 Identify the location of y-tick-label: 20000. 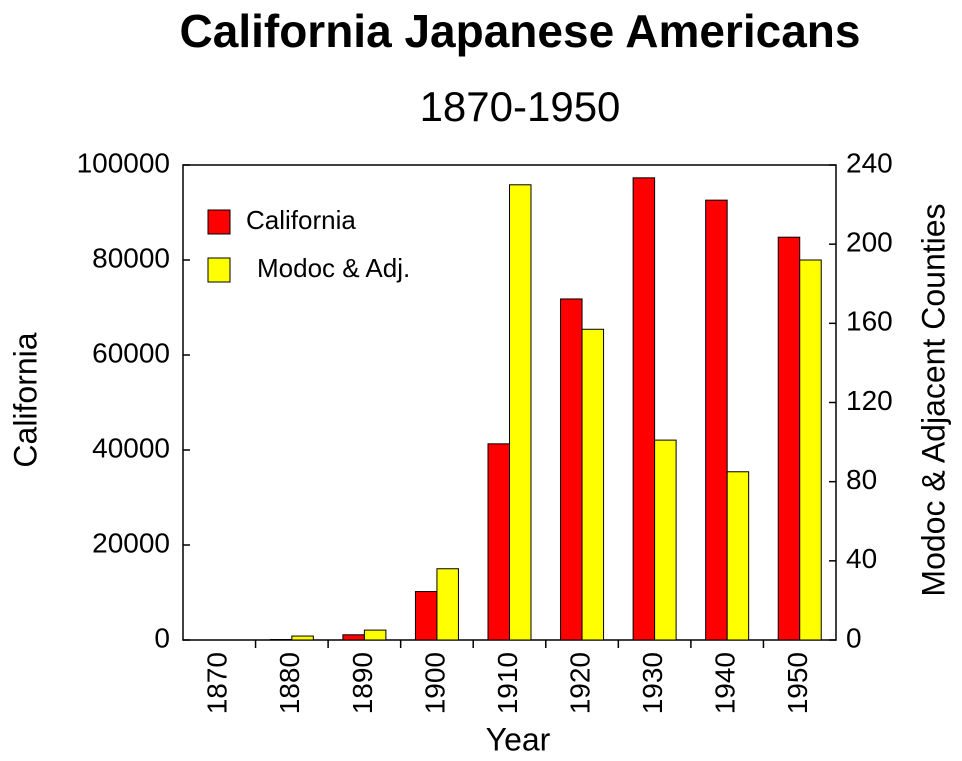
(131, 542).